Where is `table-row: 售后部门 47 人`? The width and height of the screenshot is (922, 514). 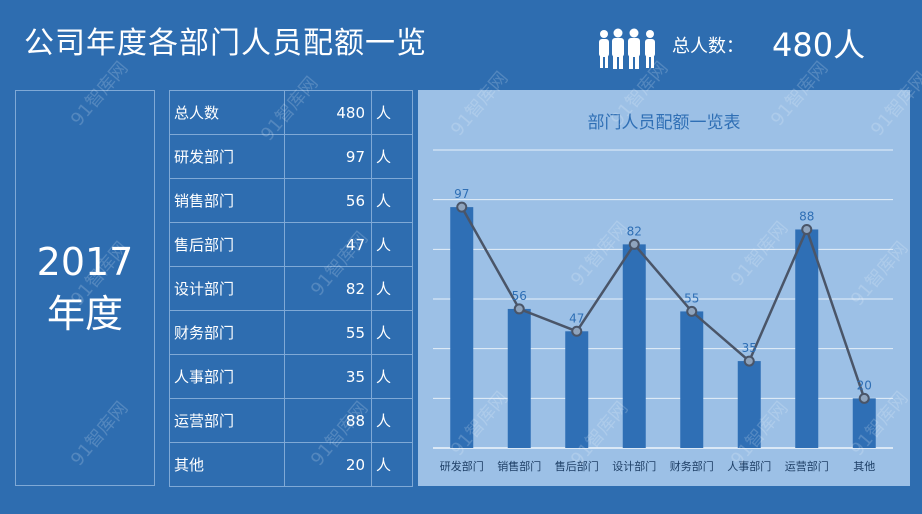
table-row: 售后部门 47 人 is located at coordinates (291, 244).